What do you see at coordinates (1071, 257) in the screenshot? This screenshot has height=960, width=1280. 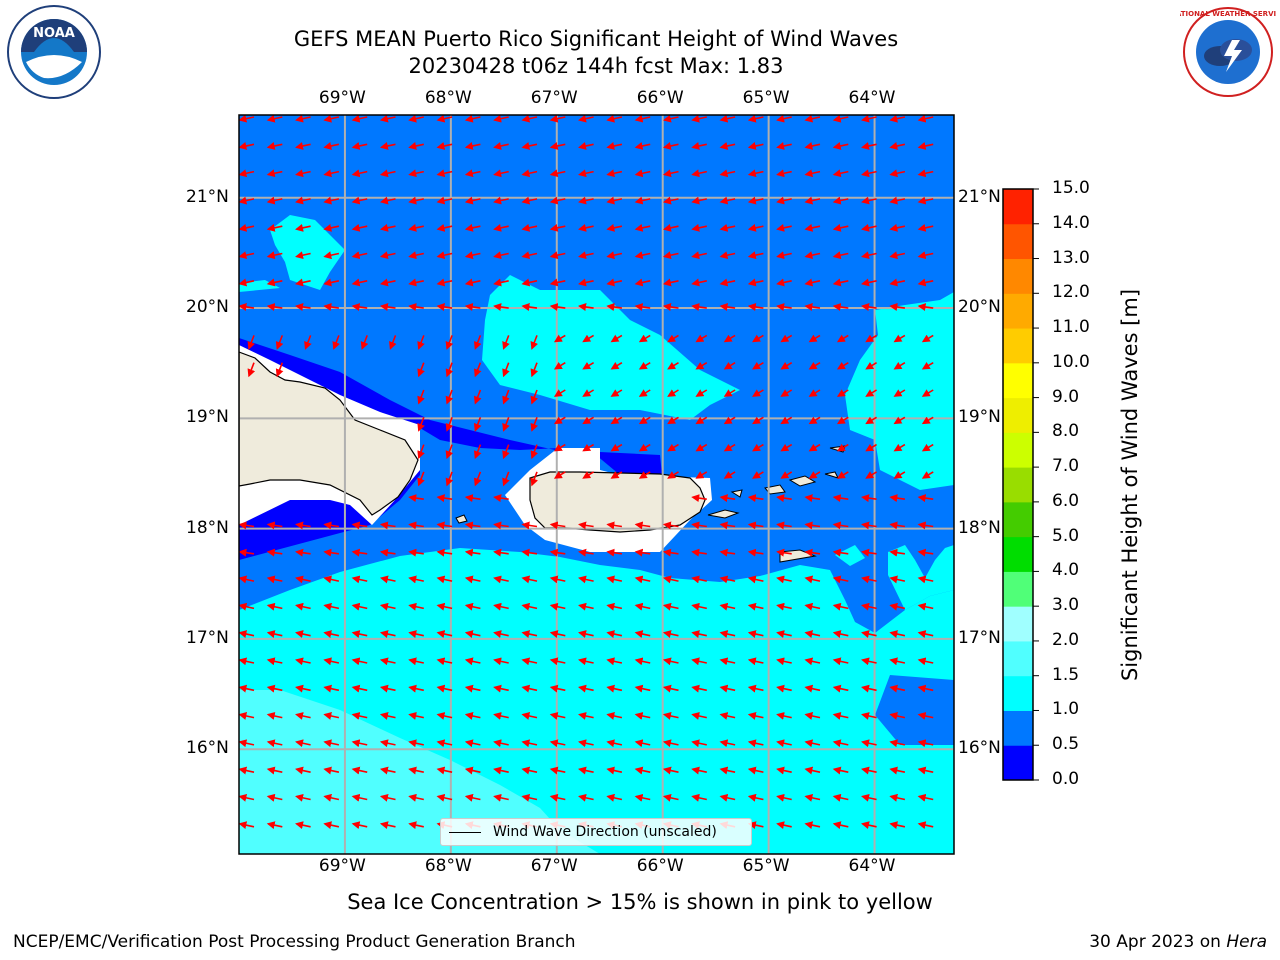 I see `colorbar-tick-label: 13.0` at bounding box center [1071, 257].